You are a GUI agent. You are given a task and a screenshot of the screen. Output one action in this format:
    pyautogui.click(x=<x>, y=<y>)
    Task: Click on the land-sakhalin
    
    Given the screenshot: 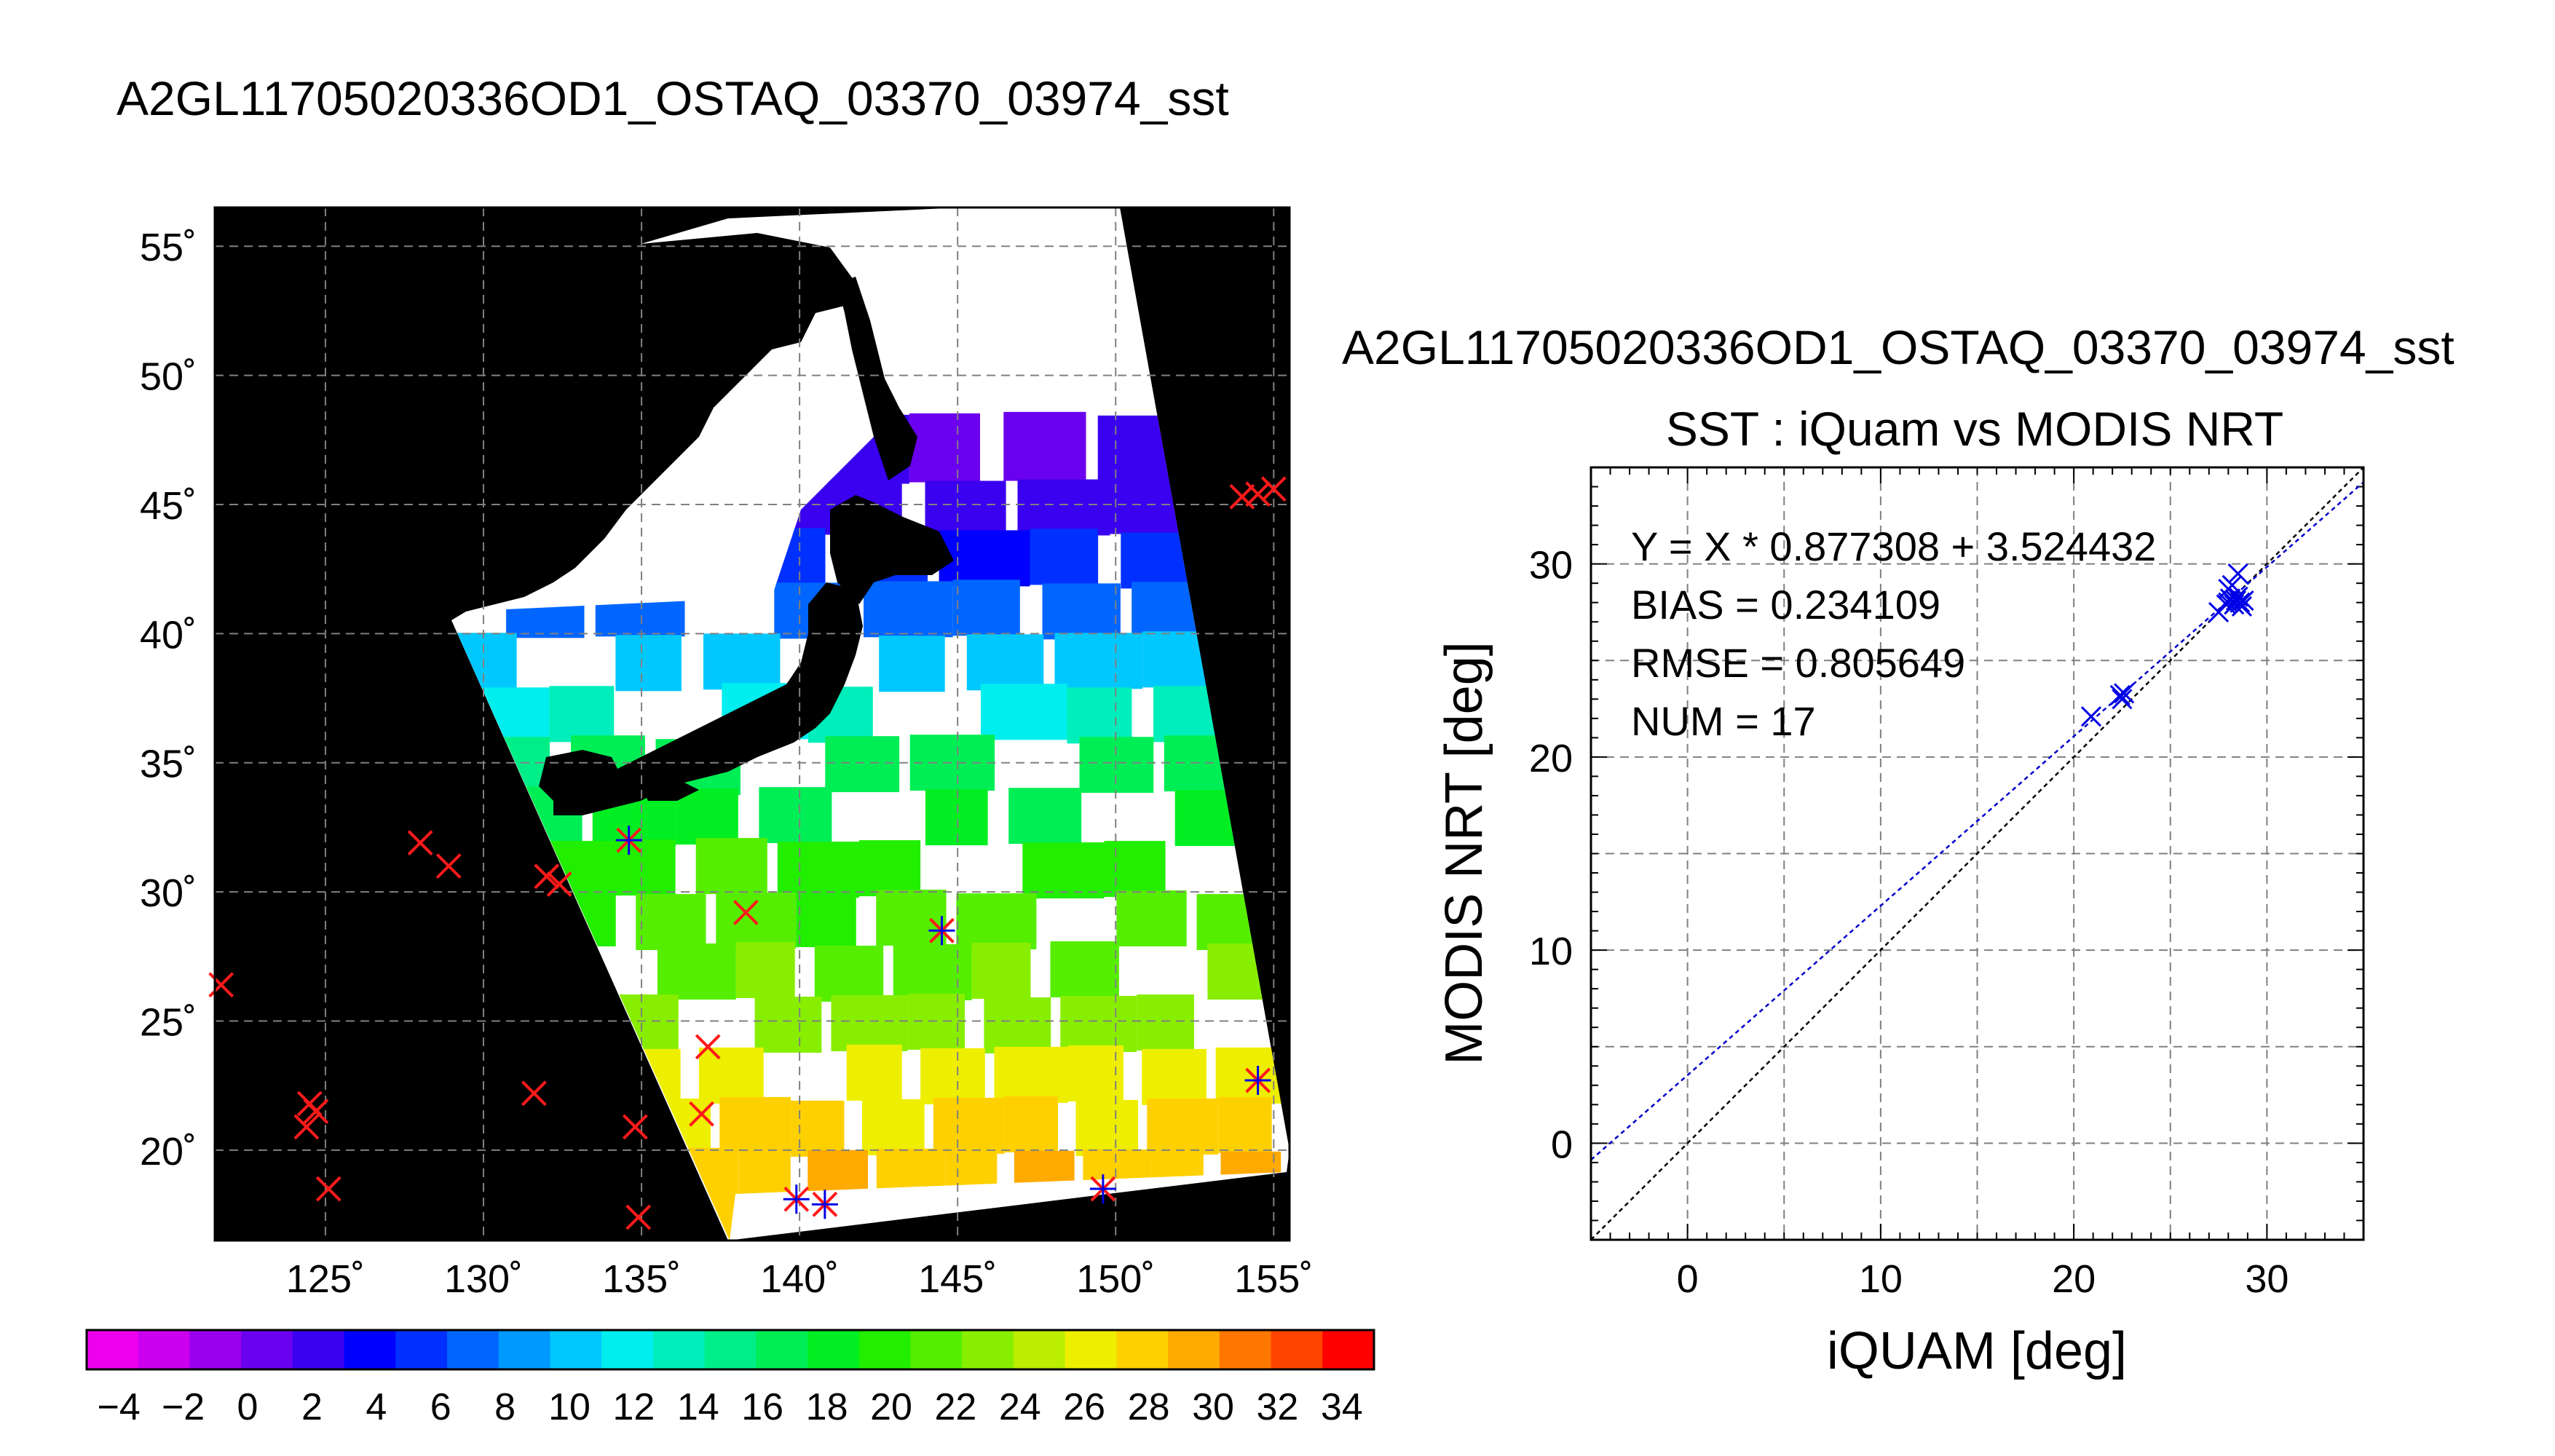 What is the action you would take?
    pyautogui.click(x=877, y=378)
    